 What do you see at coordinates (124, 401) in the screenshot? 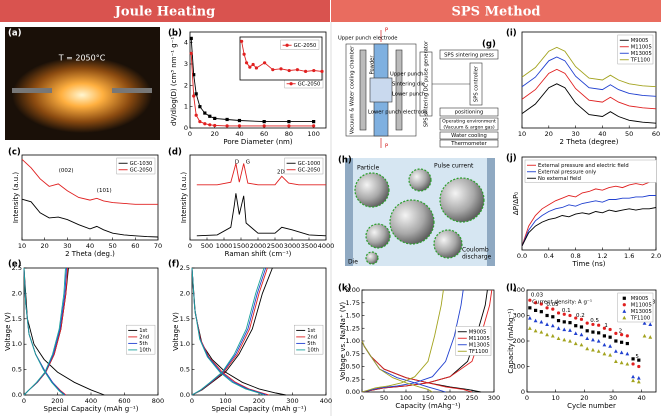
I see `x-tick-label: 600` at bounding box center [124, 401].